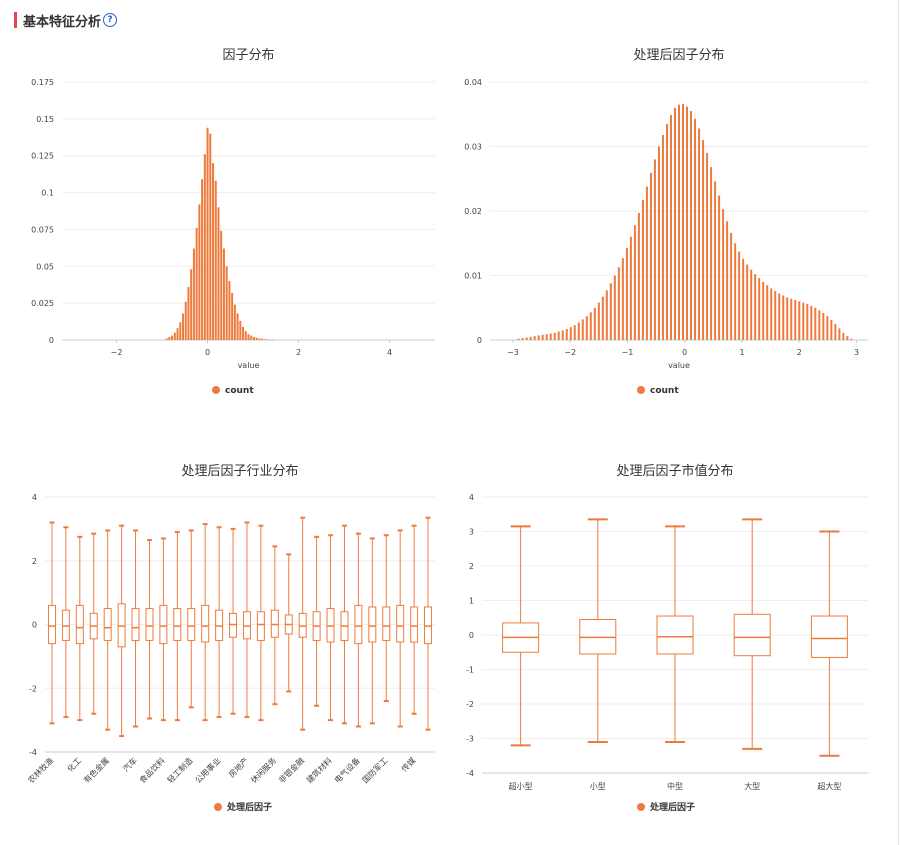 Image resolution: width=901 pixels, height=845 pixels. What do you see at coordinates (752, 786) in the screenshot?
I see `x-tick-label: 大型` at bounding box center [752, 786].